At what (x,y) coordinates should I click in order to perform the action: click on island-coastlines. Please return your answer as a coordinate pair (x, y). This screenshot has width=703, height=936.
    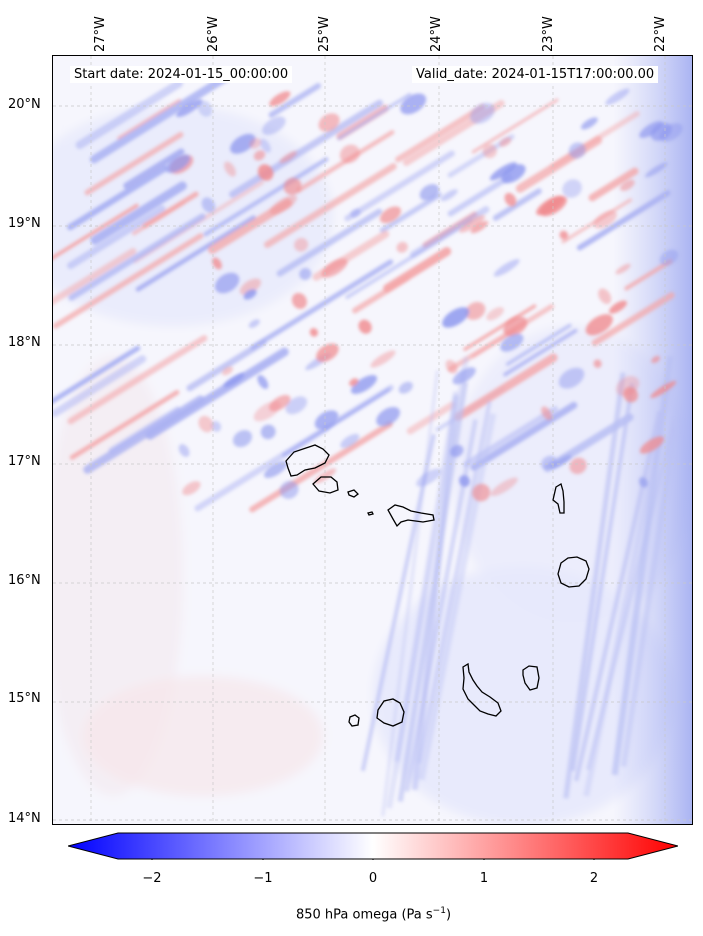
    Looking at the image, I should click on (437, 585).